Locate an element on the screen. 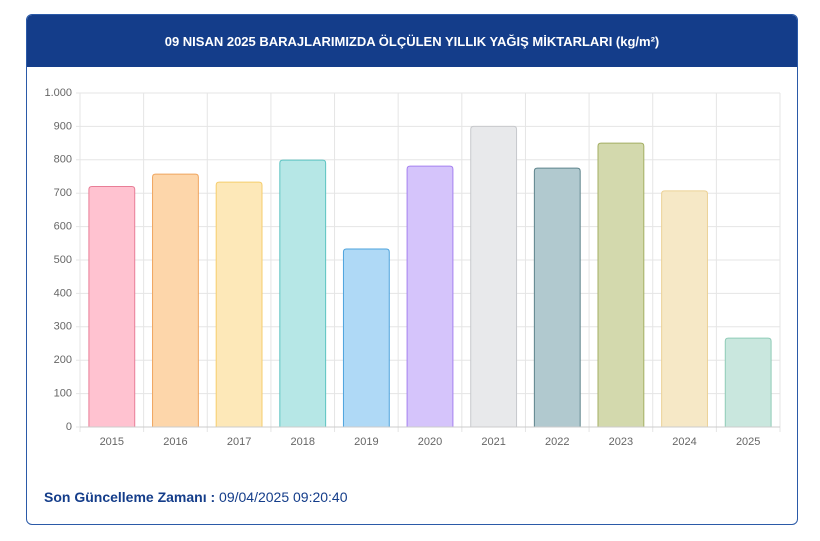 This screenshot has width=820, height=541. update-label: Son Güncelleme Zamanı : is located at coordinates (130, 497).